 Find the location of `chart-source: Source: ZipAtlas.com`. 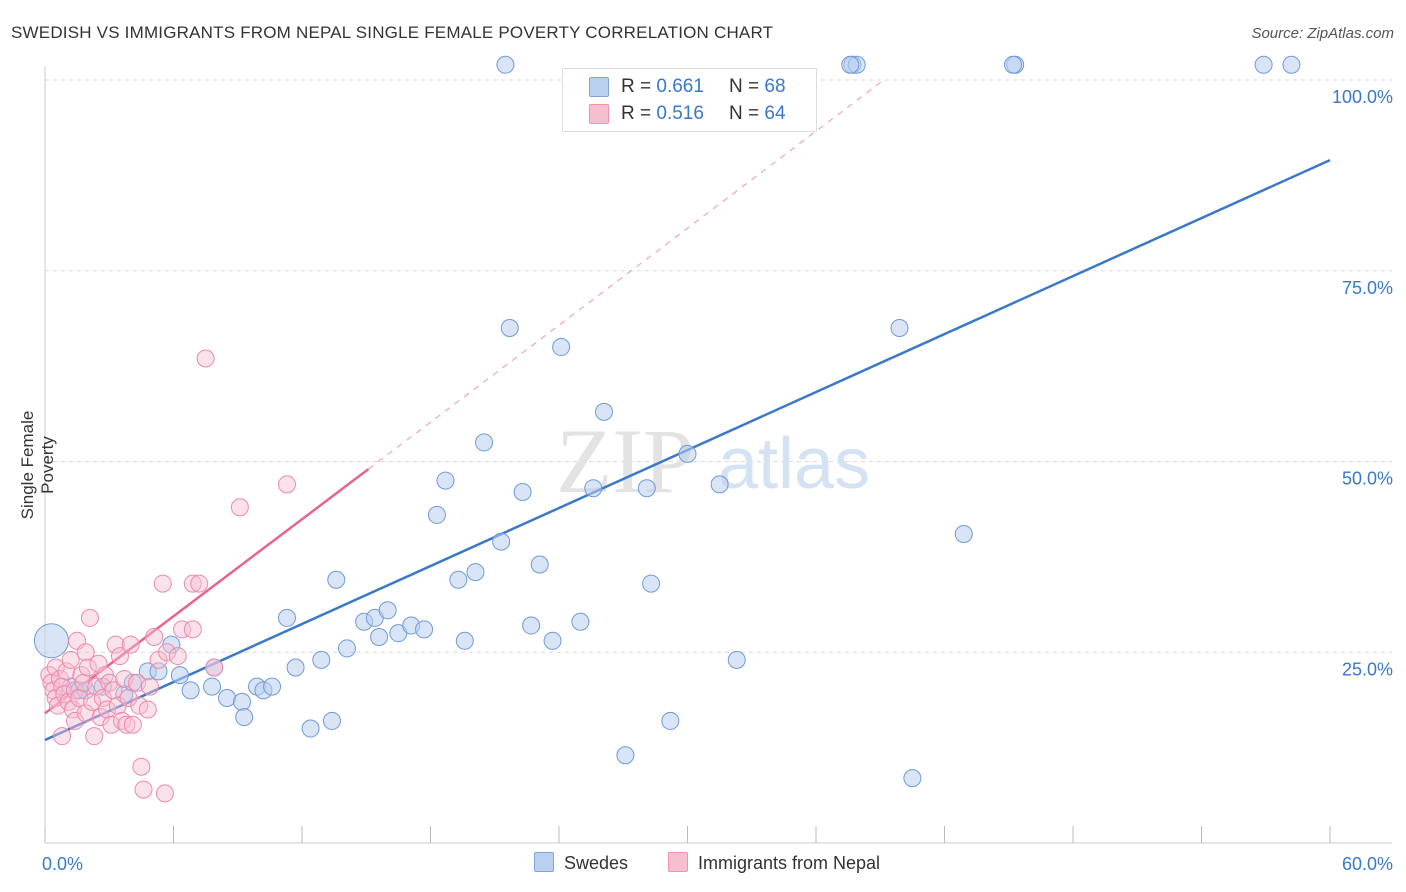

chart-source: Source: ZipAtlas.com is located at coordinates (1322, 33).